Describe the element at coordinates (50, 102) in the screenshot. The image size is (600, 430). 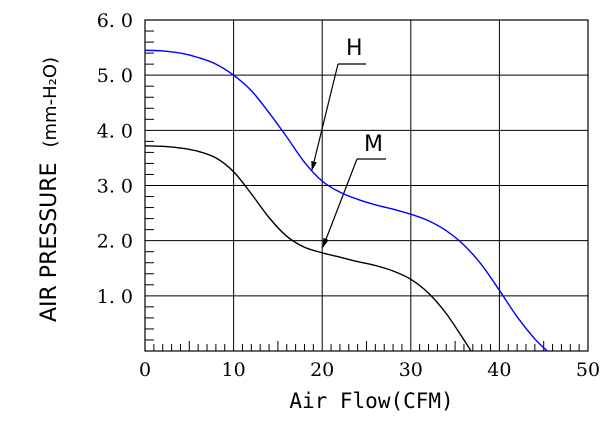
I see `y-axis-title-unit: (mm-H₂O)` at that location.